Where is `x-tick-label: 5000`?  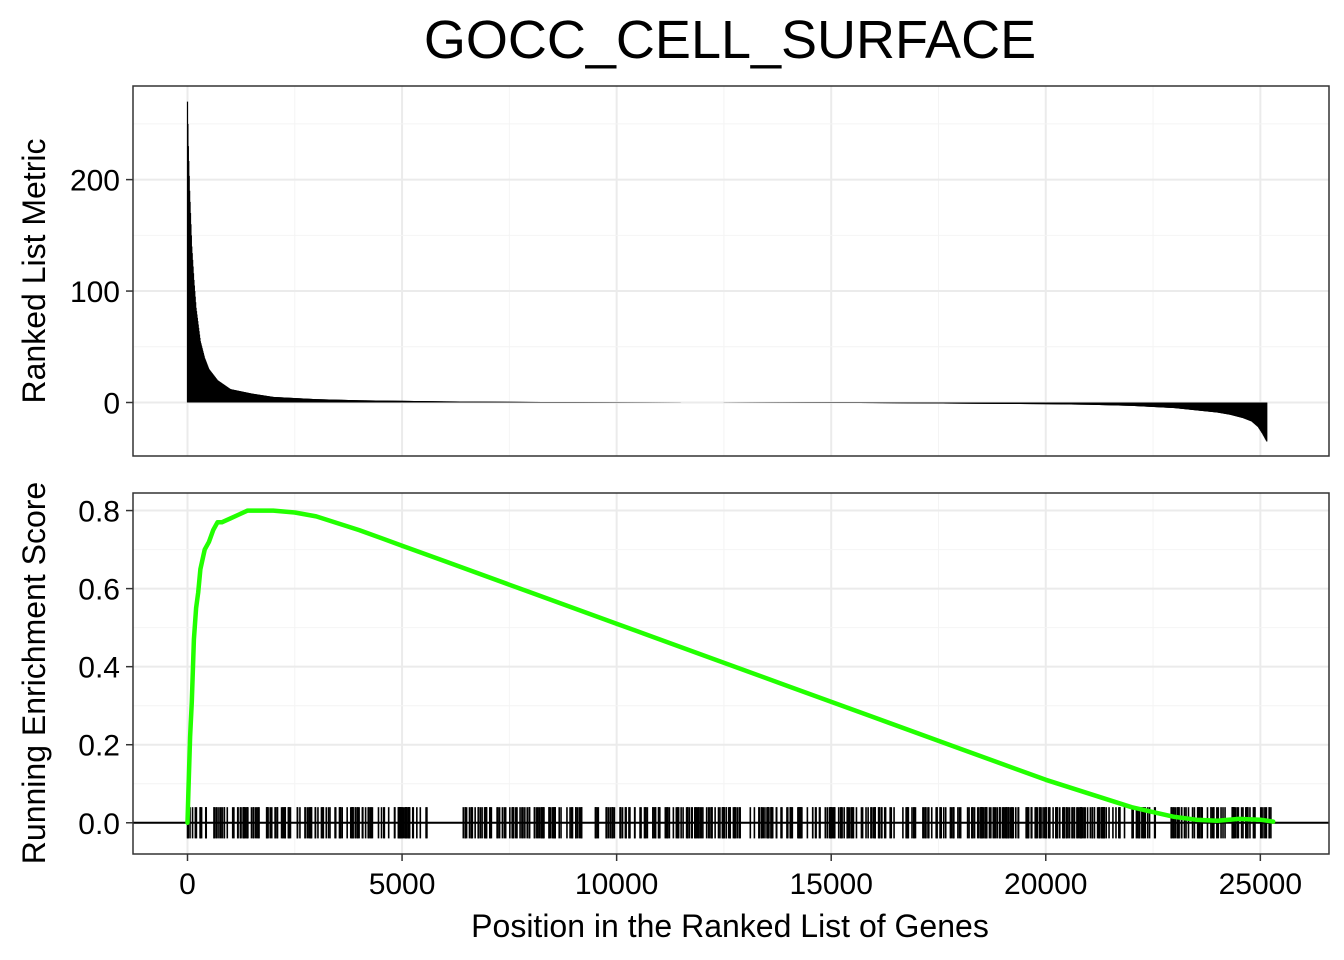
x-tick-label: 5000 is located at coordinates (402, 884).